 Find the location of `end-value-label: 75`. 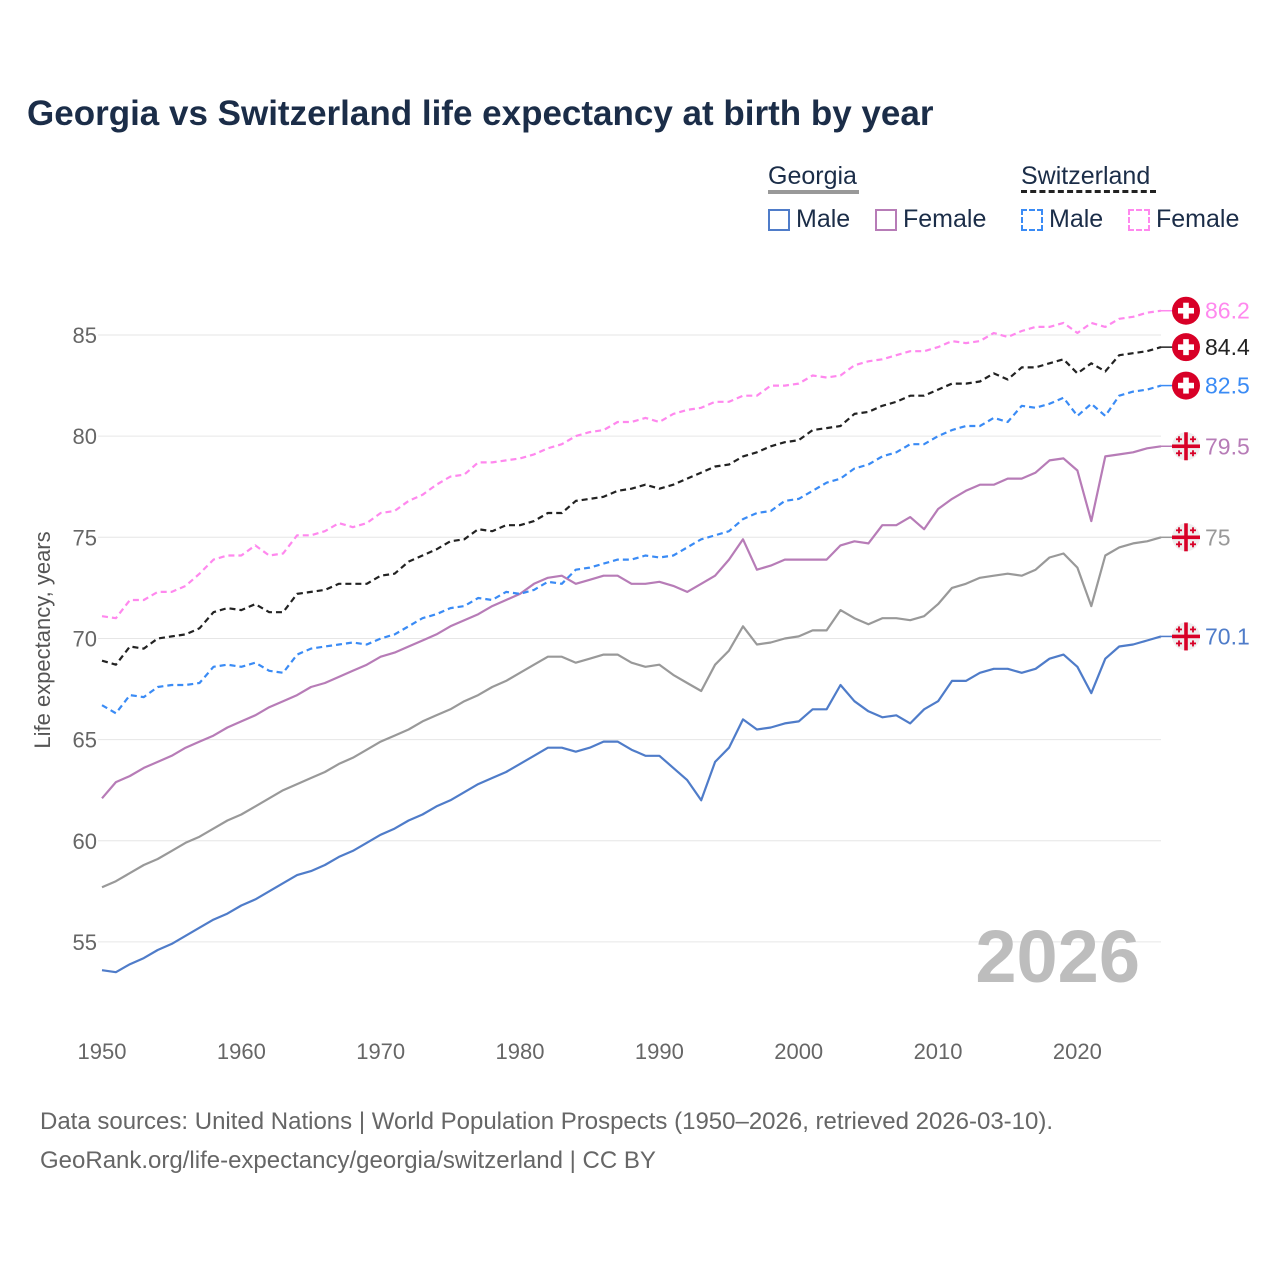

end-value-label: 75 is located at coordinates (1218, 537).